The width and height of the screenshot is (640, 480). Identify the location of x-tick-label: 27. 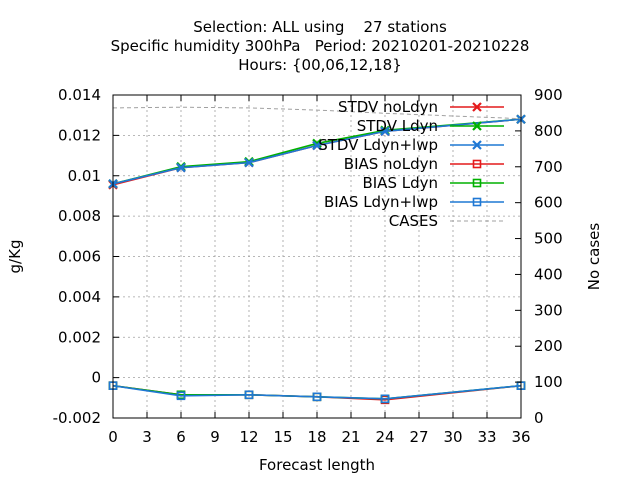
(418, 437).